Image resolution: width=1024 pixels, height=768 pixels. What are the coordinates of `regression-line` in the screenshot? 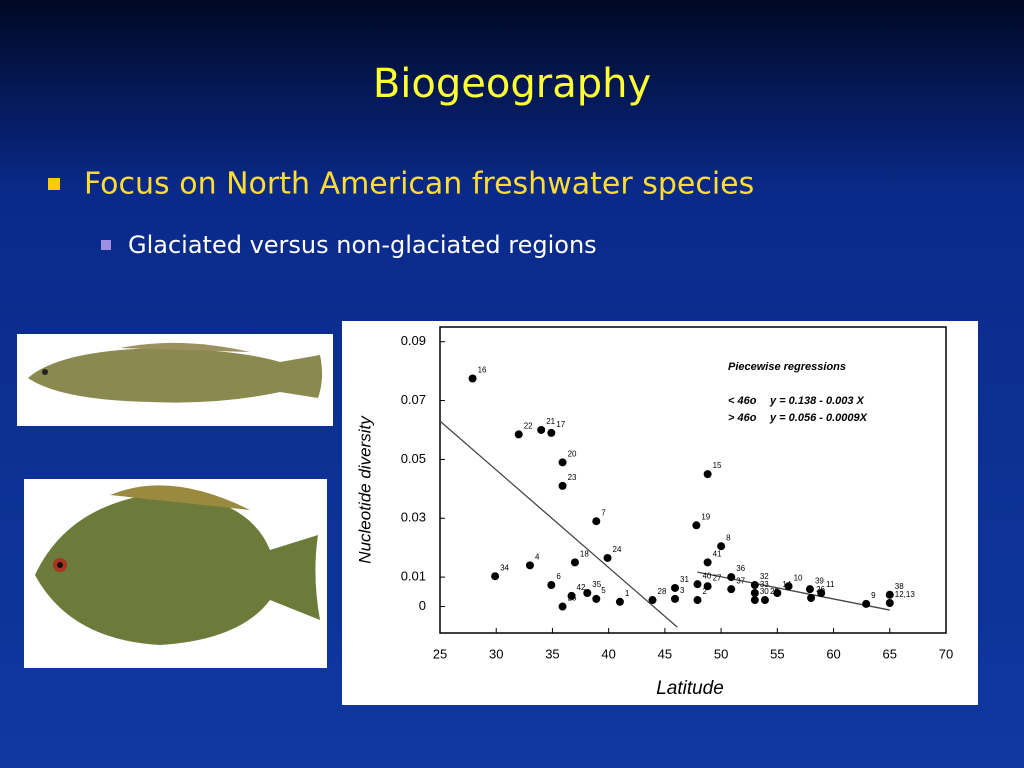 It's located at (558, 524).